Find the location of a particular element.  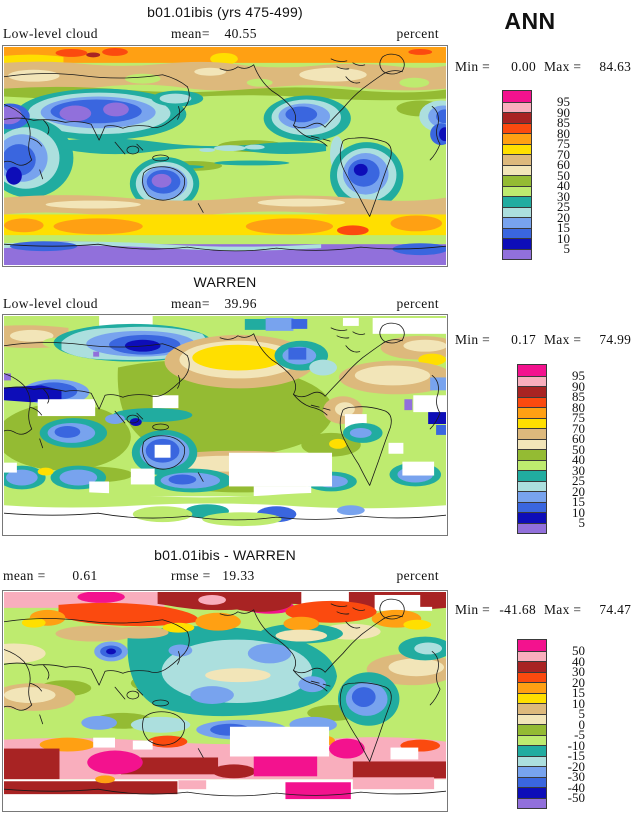

minmax-diff: Min = -41.68 Max = 74.47 is located at coordinates (543, 609).